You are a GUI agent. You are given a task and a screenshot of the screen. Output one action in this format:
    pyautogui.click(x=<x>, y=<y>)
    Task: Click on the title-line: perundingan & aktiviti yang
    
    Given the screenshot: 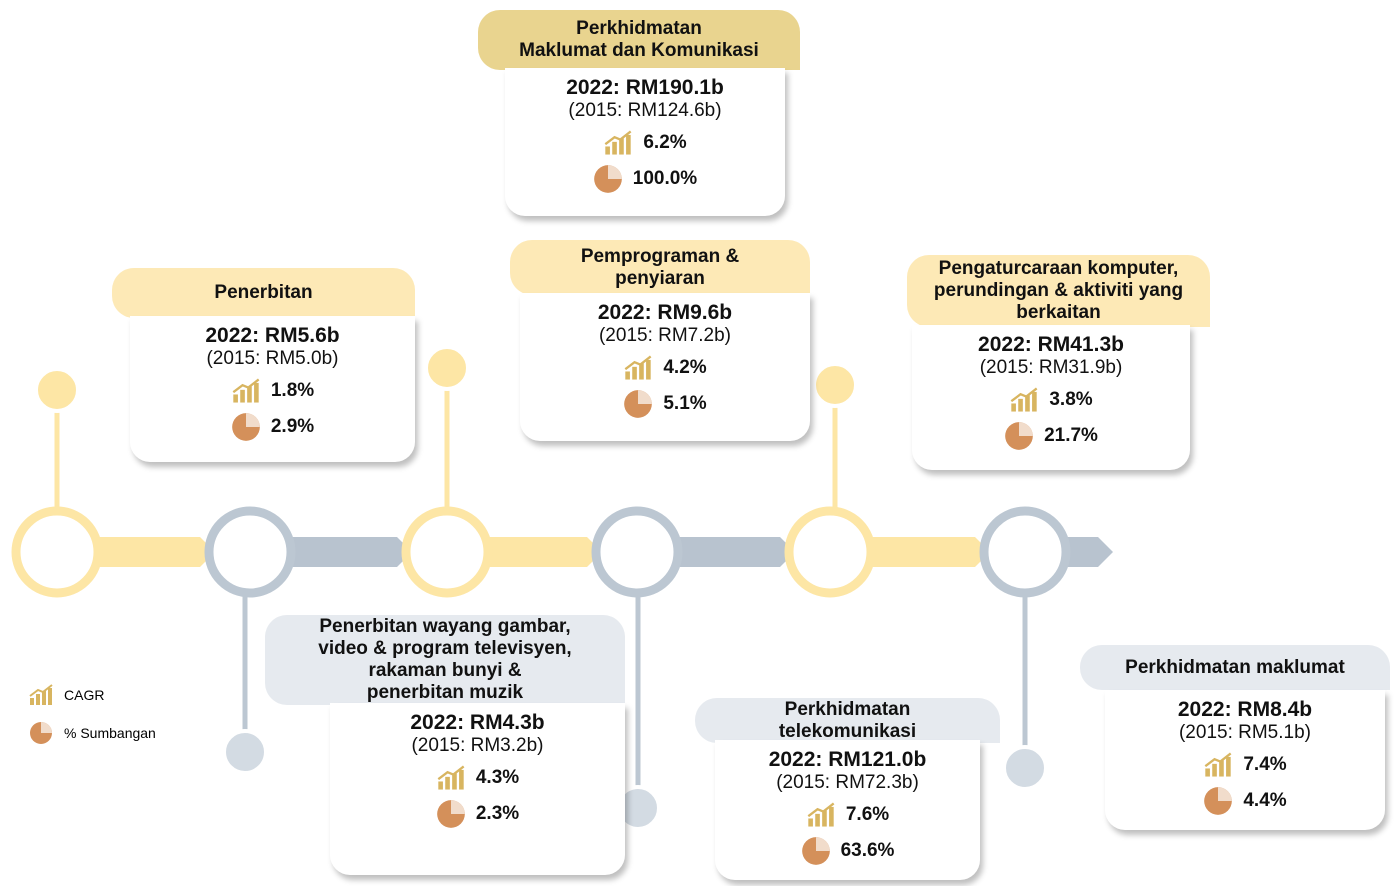 What is the action you would take?
    pyautogui.click(x=1058, y=290)
    